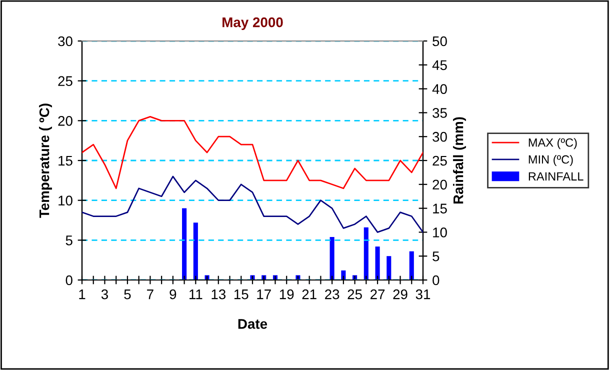  I want to click on legend-label: MAX (ºC), so click(552, 144).